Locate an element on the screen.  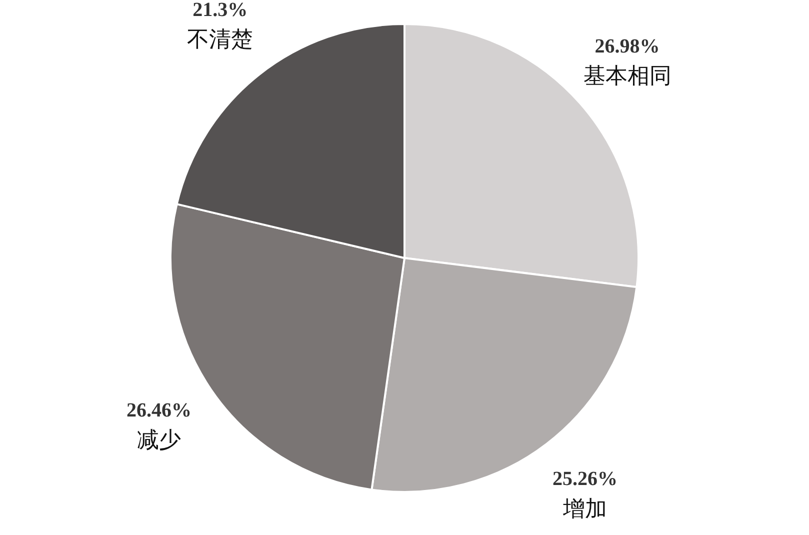
data-label: 21.3% is located at coordinates (220, 11).